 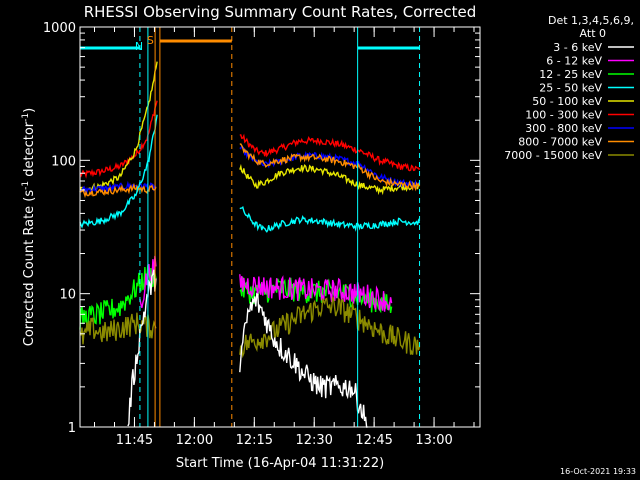 I want to click on x-tick-label: 12:30, so click(x=313, y=440).